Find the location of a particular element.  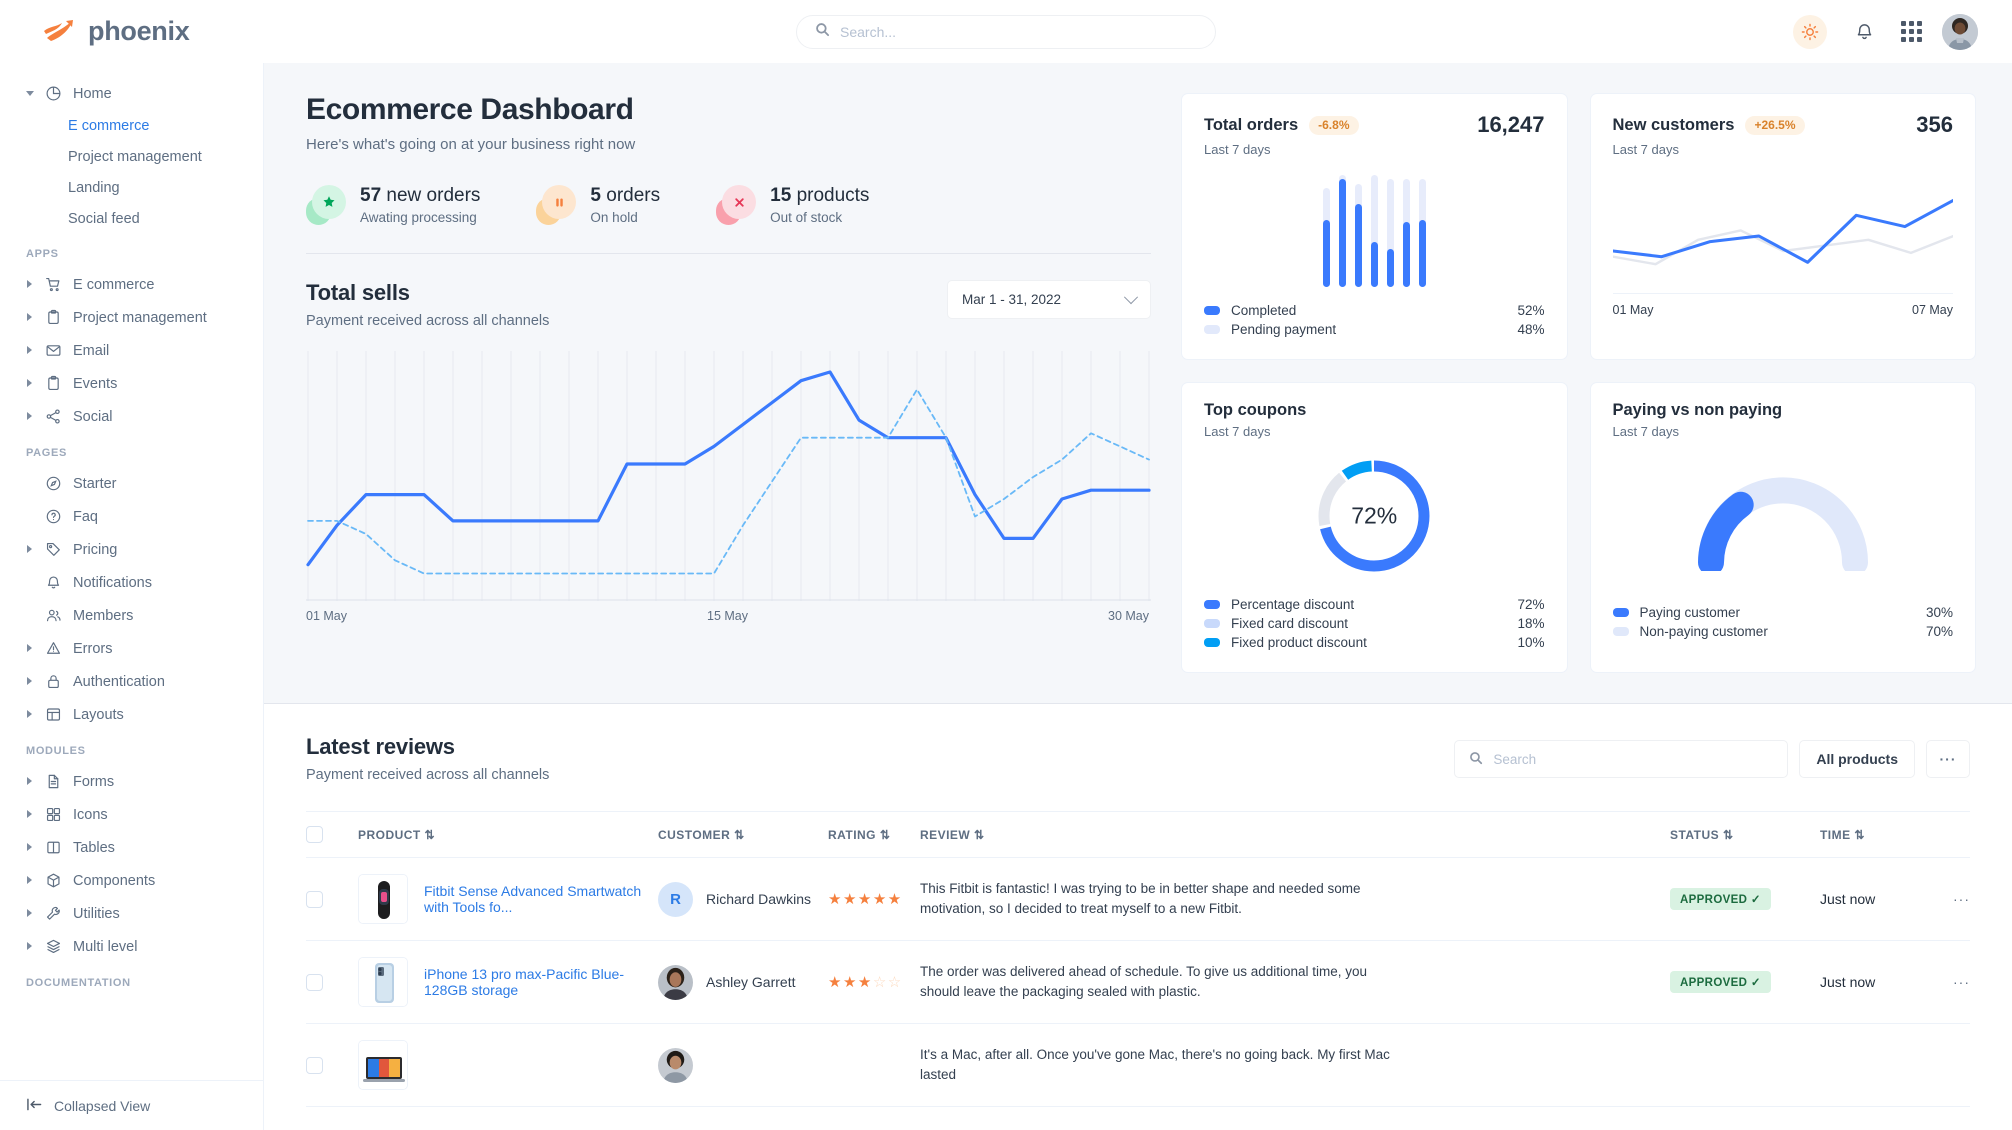

column-review: REVIEW ⇅ is located at coordinates (1295, 834).